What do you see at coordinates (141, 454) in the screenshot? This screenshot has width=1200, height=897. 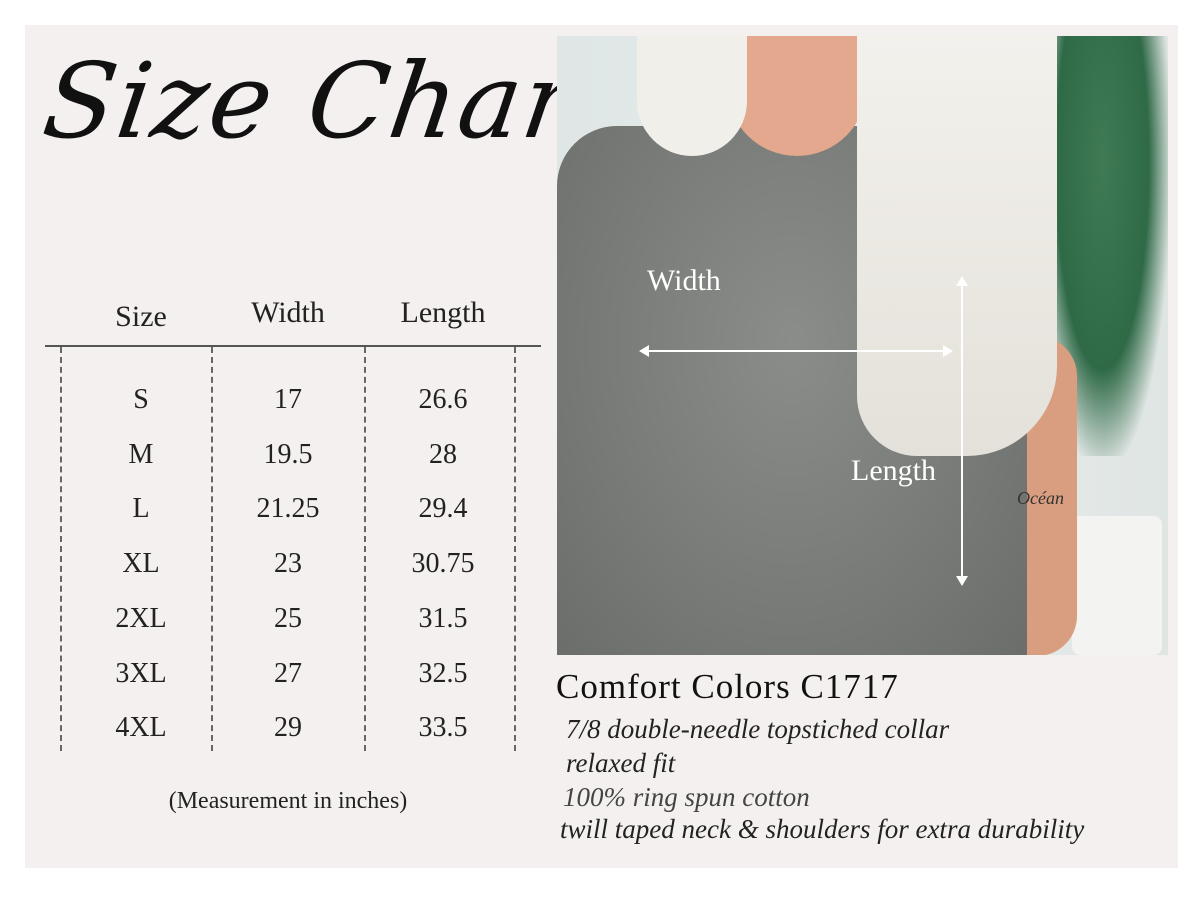 I see `cell-size: M` at bounding box center [141, 454].